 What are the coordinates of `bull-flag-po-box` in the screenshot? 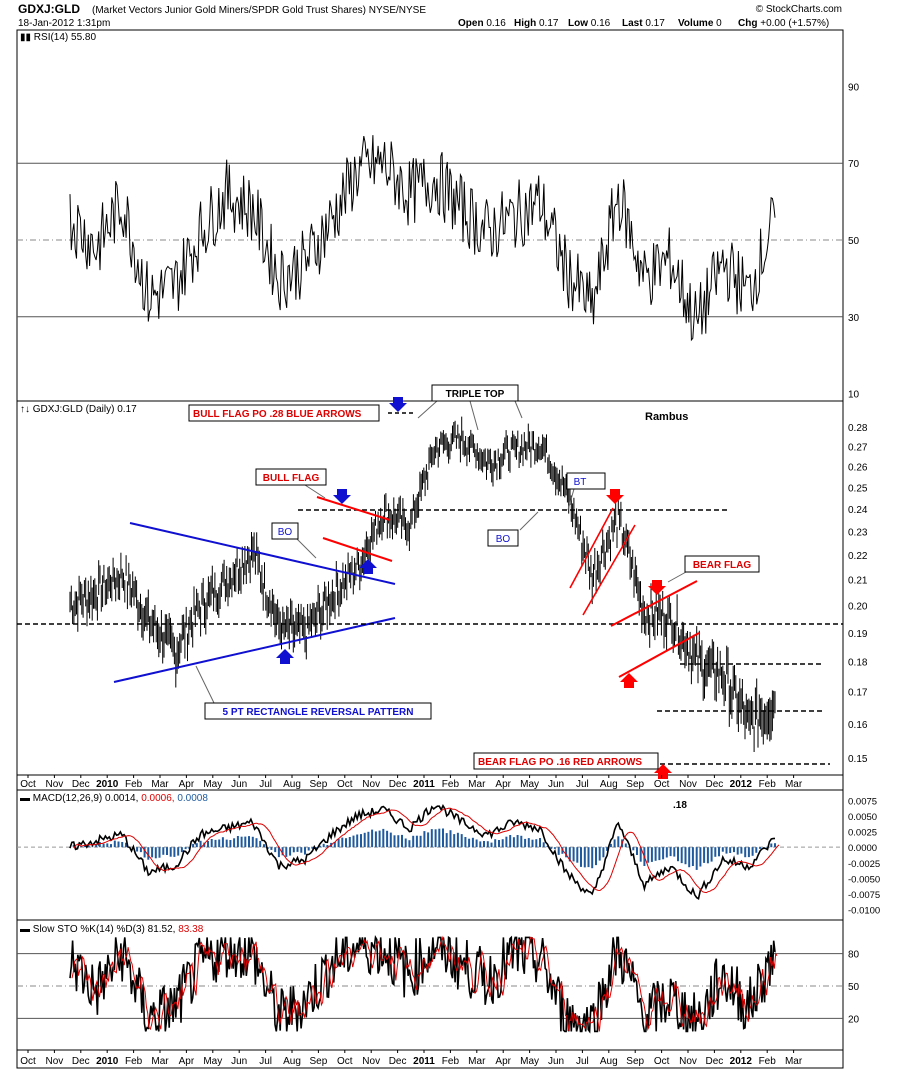 It's located at (284, 413).